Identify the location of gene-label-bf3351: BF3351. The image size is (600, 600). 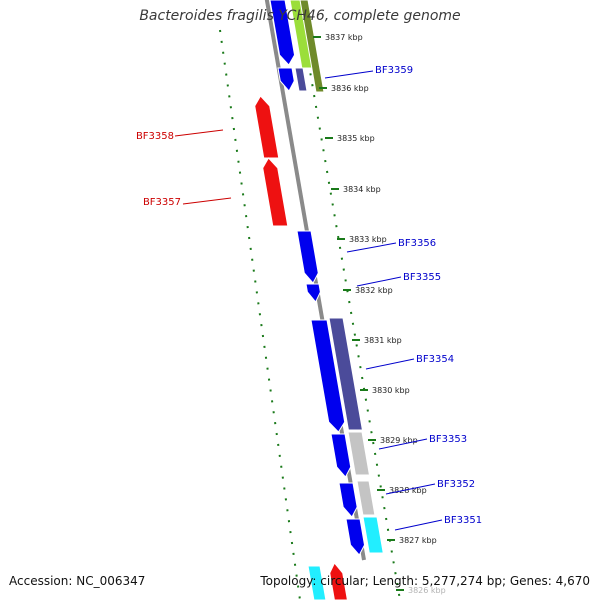
(463, 520).